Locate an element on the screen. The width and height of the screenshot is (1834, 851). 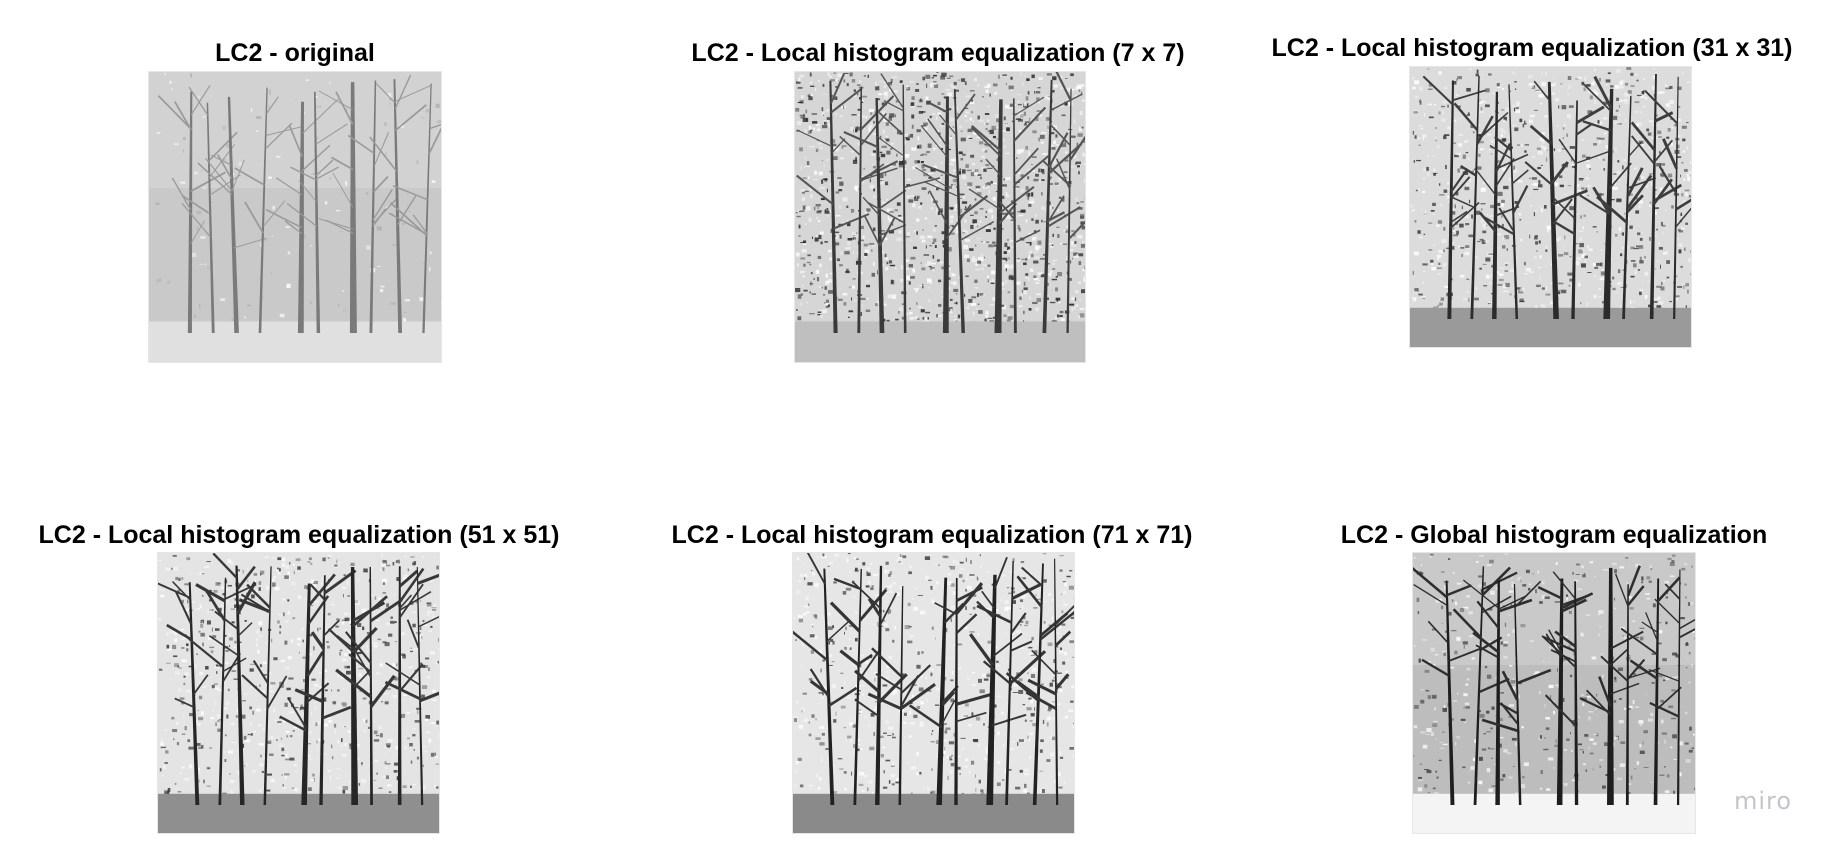
panel-title-original: LC2 - original is located at coordinates (295, 53).